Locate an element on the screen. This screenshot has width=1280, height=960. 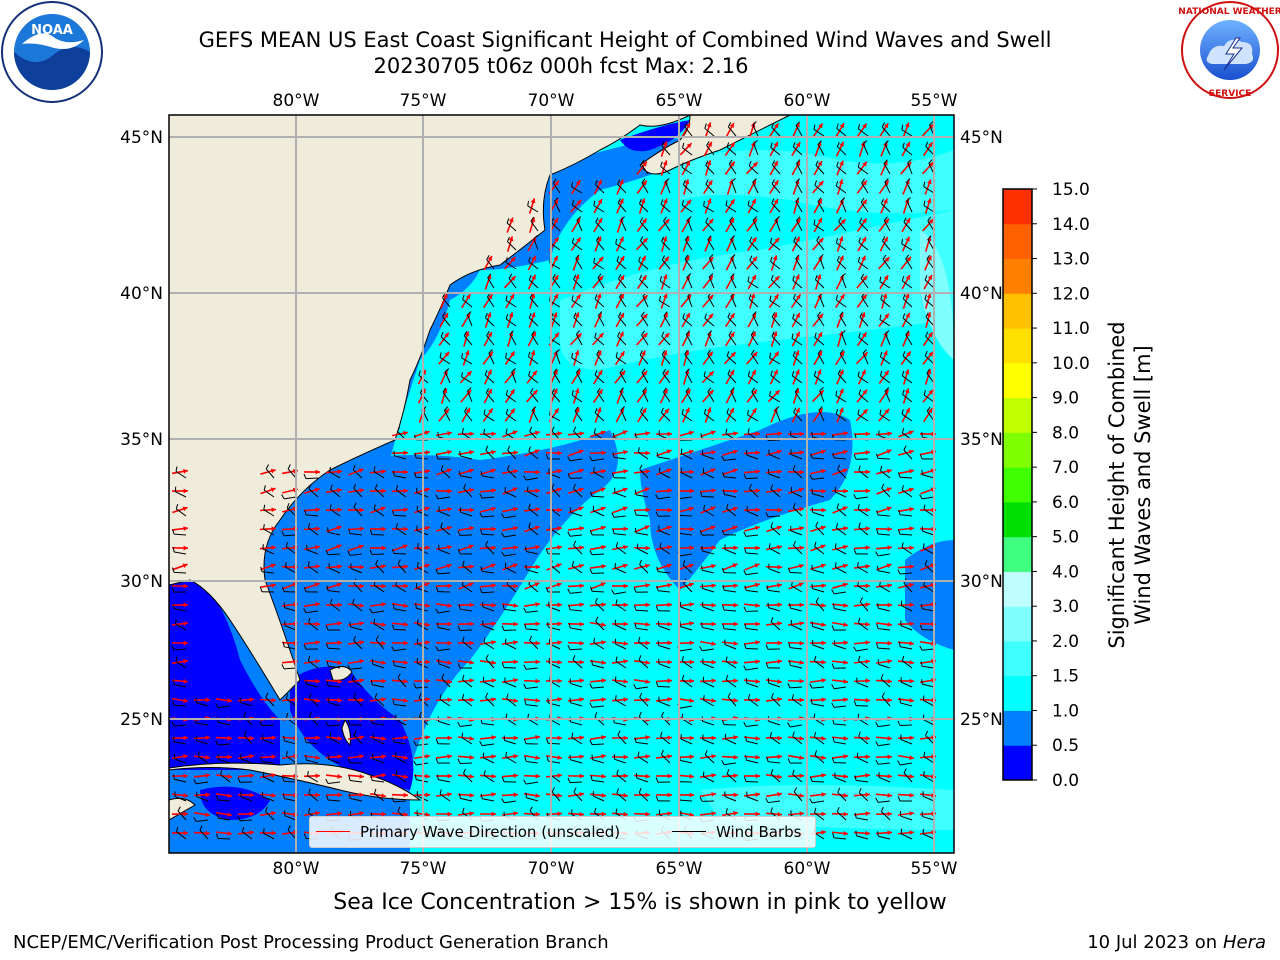
lon-label-bottom: 55°W is located at coordinates (934, 869).